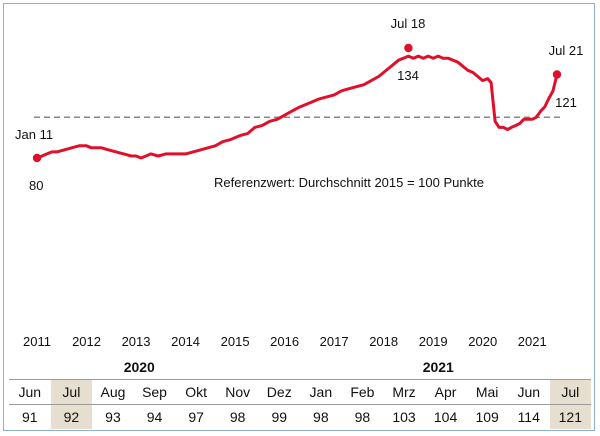 The height and width of the screenshot is (436, 600). I want to click on value-cell: 103, so click(404, 417).